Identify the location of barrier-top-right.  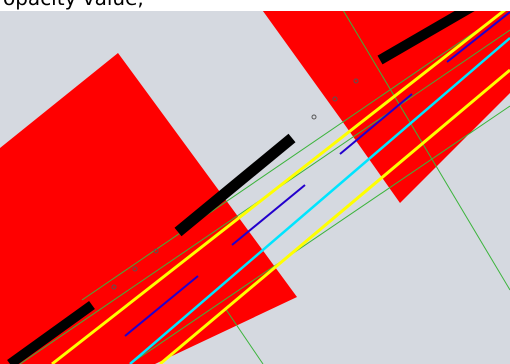
(427, 32).